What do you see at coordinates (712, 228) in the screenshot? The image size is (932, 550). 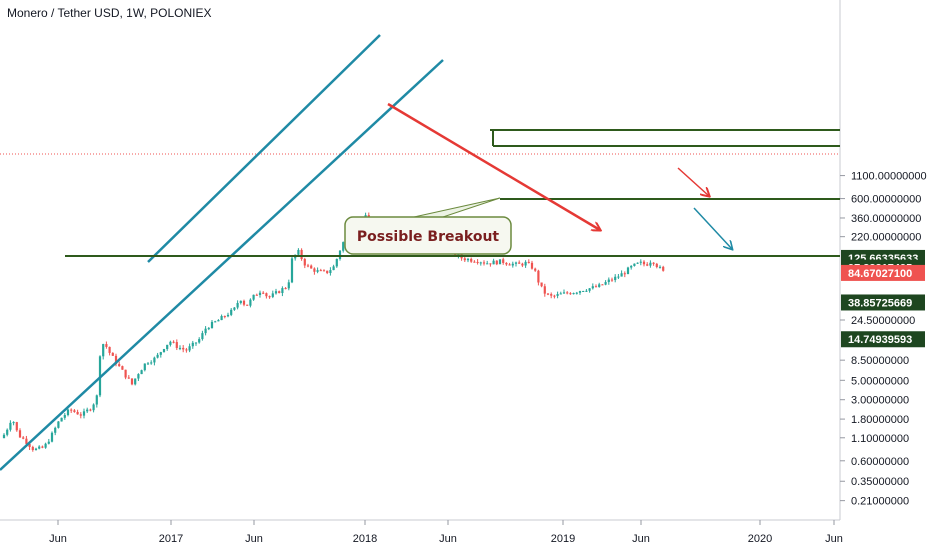 I see `projection-arrow-blue` at bounding box center [712, 228].